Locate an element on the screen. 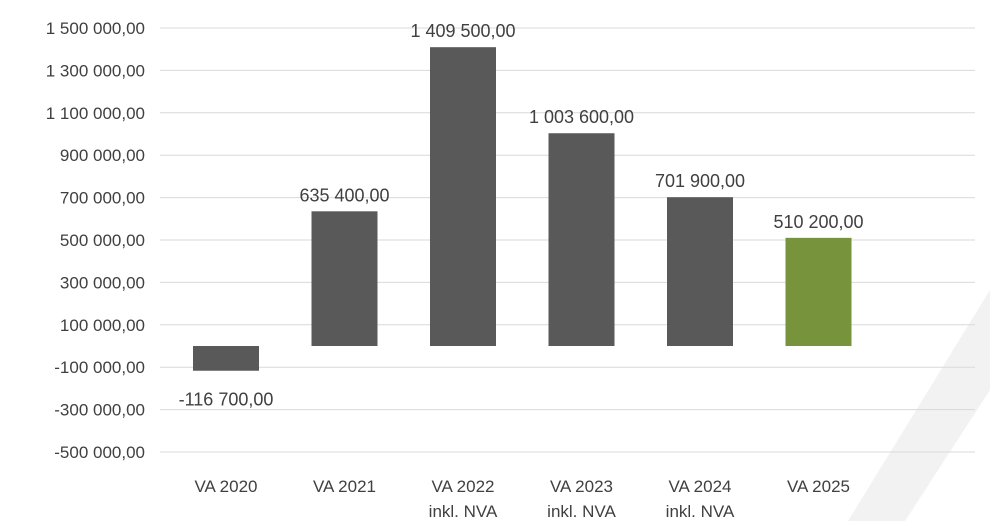  x-category-label: VA 2025 is located at coordinates (818, 486).